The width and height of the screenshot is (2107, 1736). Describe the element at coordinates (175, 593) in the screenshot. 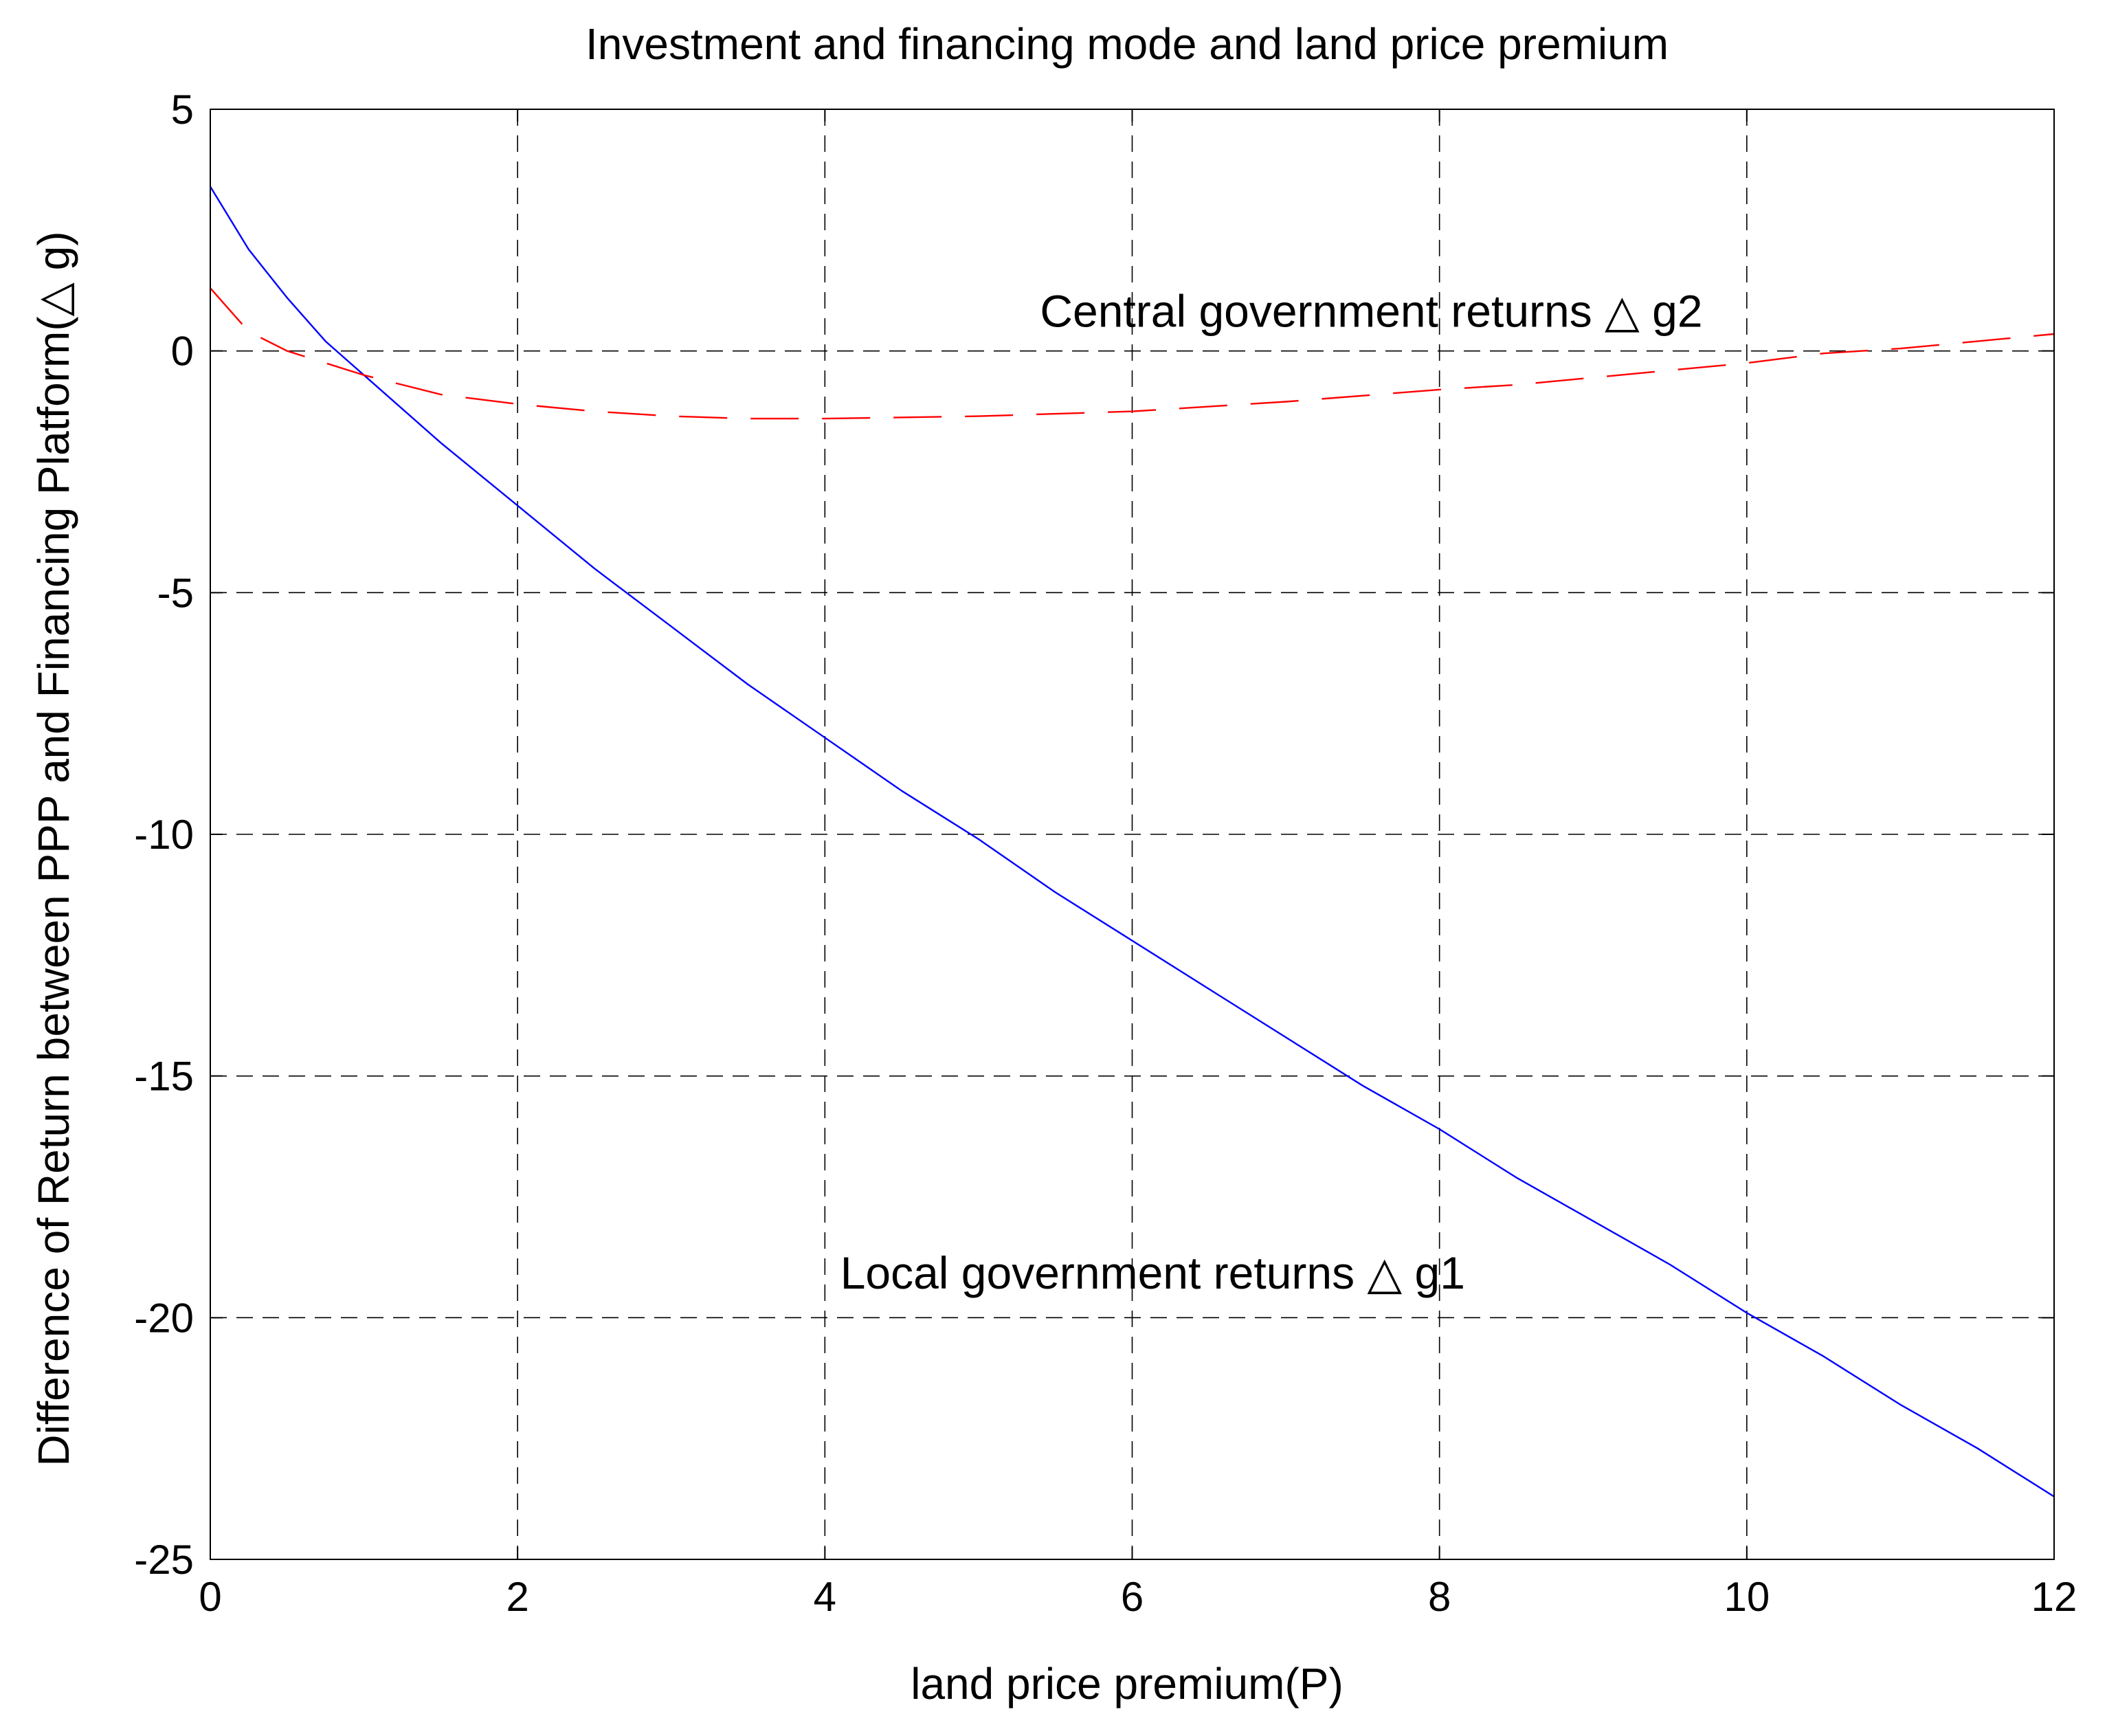

I see `y-tick-label: -5` at that location.